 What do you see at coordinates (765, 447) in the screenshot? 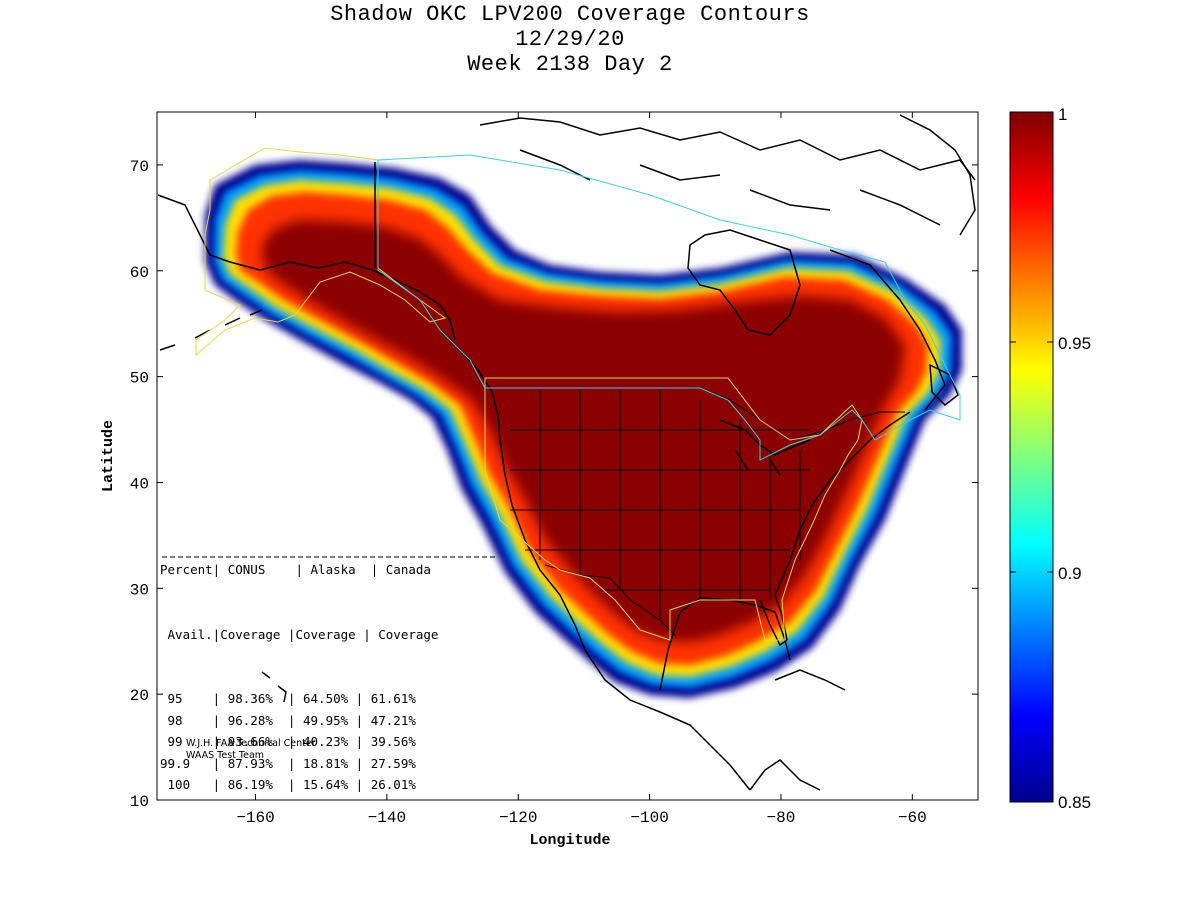
I see `great-lakes` at bounding box center [765, 447].